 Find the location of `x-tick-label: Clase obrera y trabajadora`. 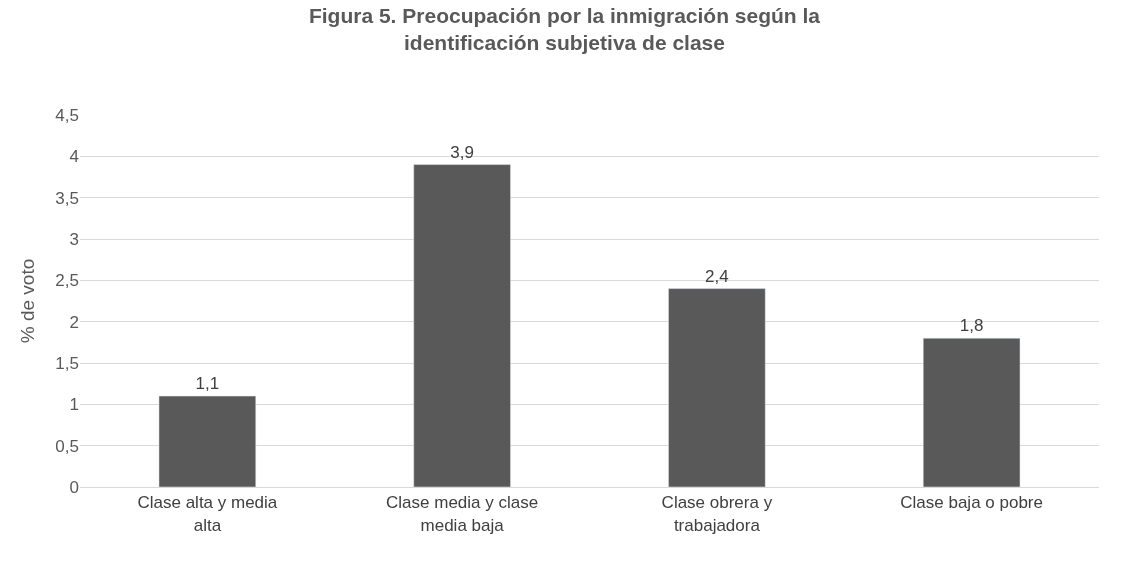

x-tick-label: Clase obrera y trabajadora is located at coordinates (717, 514).